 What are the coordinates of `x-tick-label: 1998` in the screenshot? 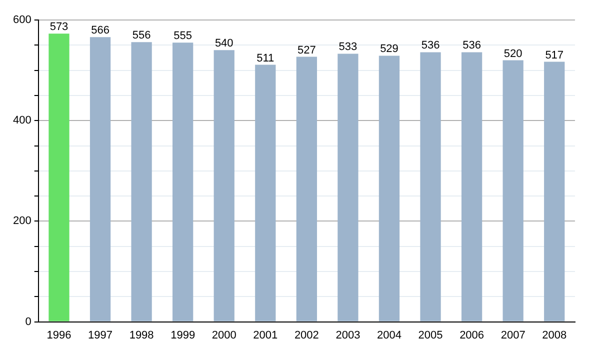 It's located at (141, 335).